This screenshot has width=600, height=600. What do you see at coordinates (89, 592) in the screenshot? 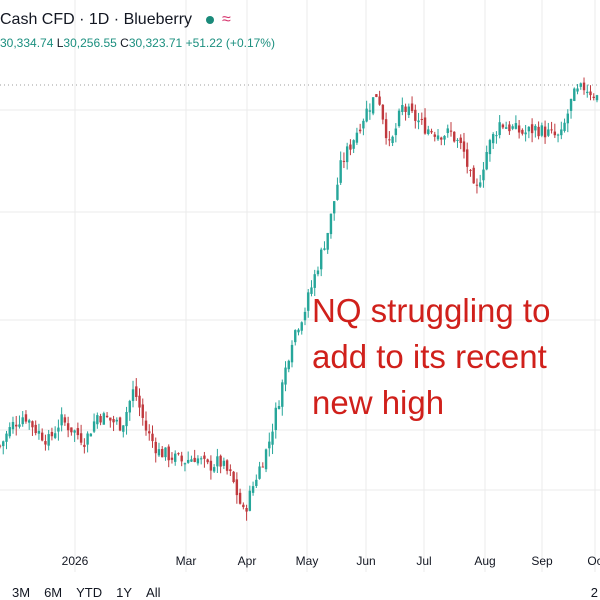
I see `range-ytd-button: YTD` at bounding box center [89, 592].